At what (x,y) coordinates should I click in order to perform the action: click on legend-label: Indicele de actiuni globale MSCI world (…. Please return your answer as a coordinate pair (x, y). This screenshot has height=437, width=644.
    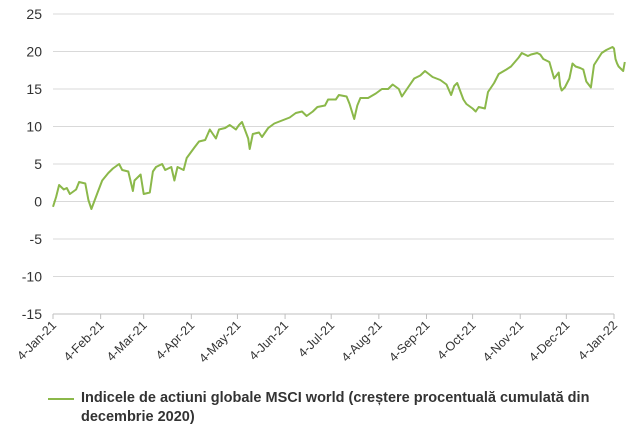
    Looking at the image, I should click on (335, 407).